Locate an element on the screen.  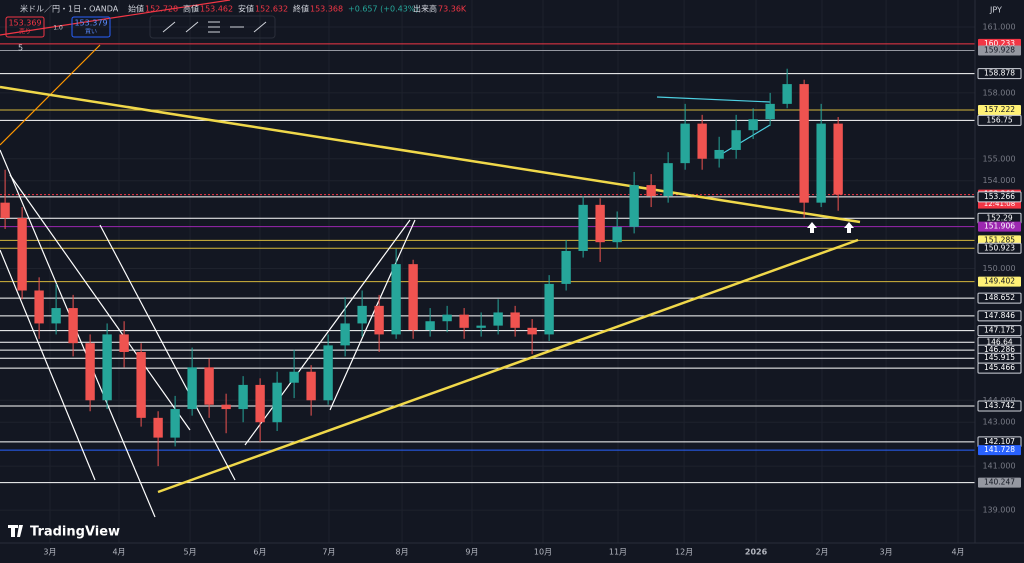
level-label: 160.233 is located at coordinates (999, 43).